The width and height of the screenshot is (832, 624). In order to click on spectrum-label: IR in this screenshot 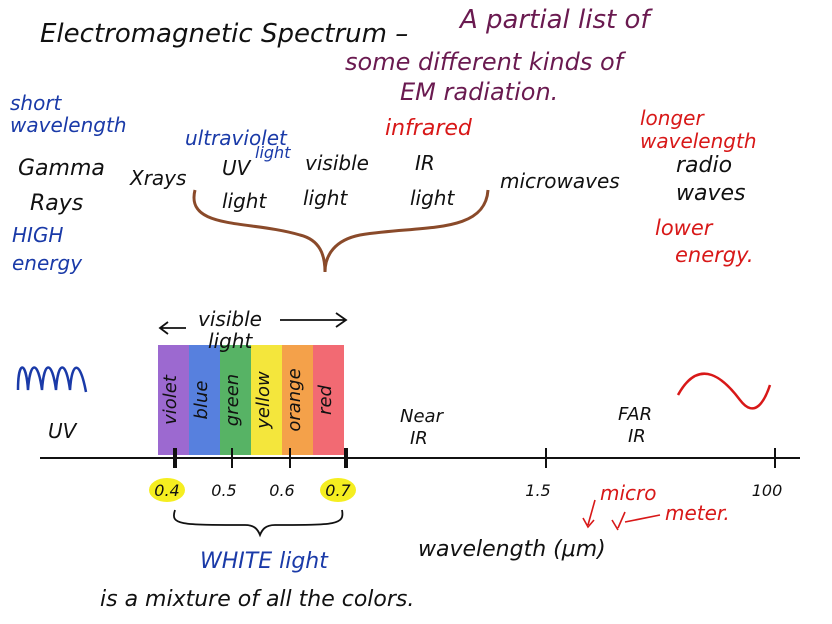, I will do `click(425, 163)`.